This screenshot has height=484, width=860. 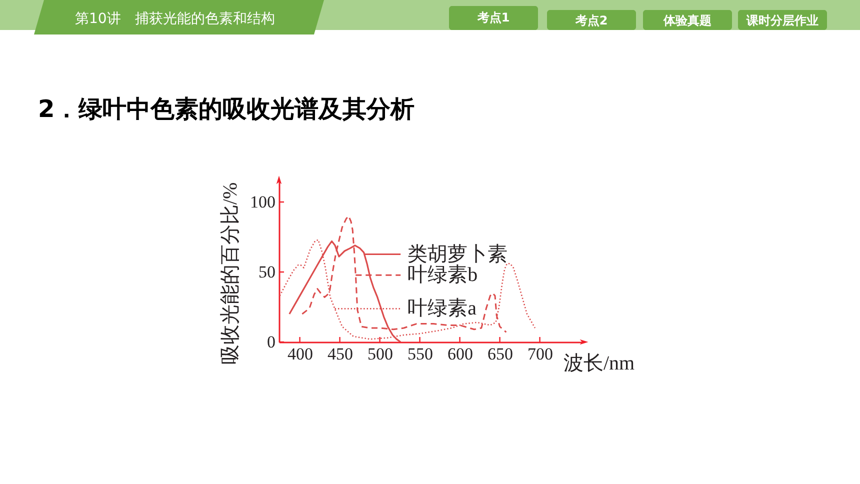 I want to click on y-tick-label: 0, so click(x=271, y=342).